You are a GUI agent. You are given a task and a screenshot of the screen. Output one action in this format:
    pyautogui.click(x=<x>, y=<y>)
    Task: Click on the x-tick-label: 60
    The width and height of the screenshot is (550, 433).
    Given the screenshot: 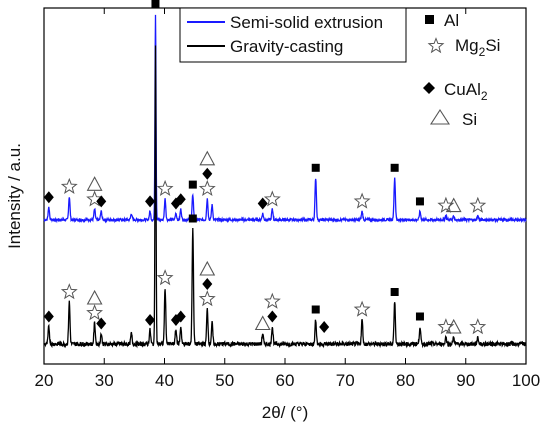 What is the action you would take?
    pyautogui.click(x=285, y=380)
    